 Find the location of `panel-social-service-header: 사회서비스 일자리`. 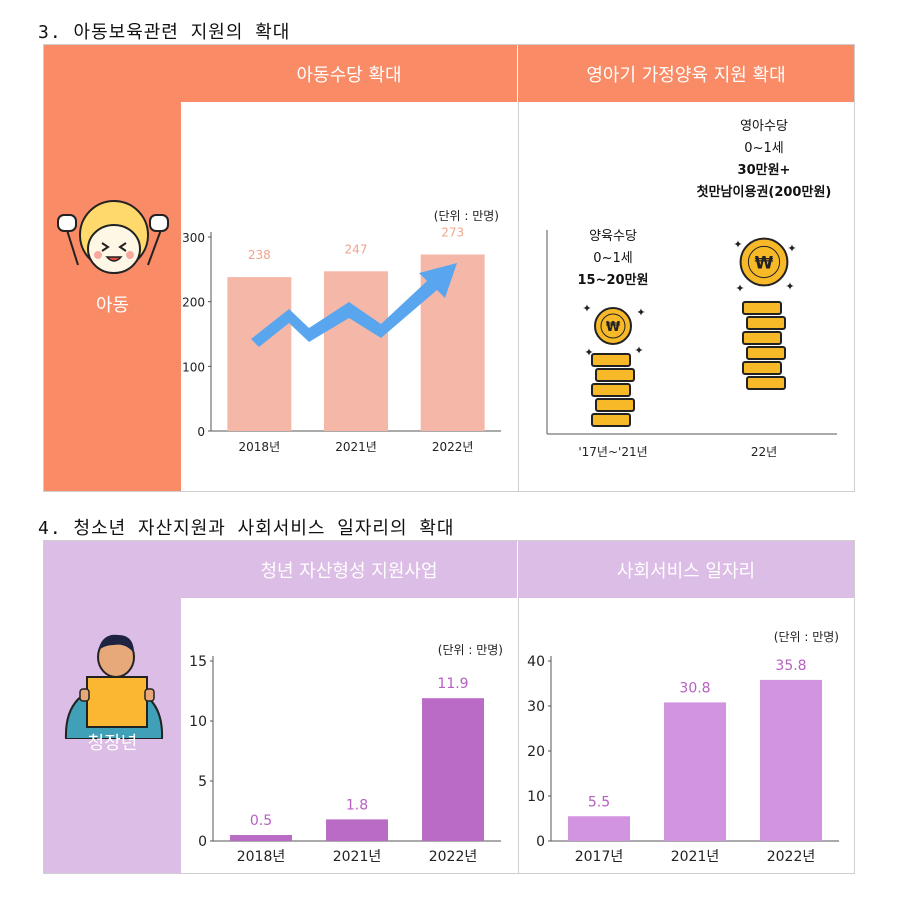

panel-social-service-header: 사회서비스 일자리 is located at coordinates (686, 569).